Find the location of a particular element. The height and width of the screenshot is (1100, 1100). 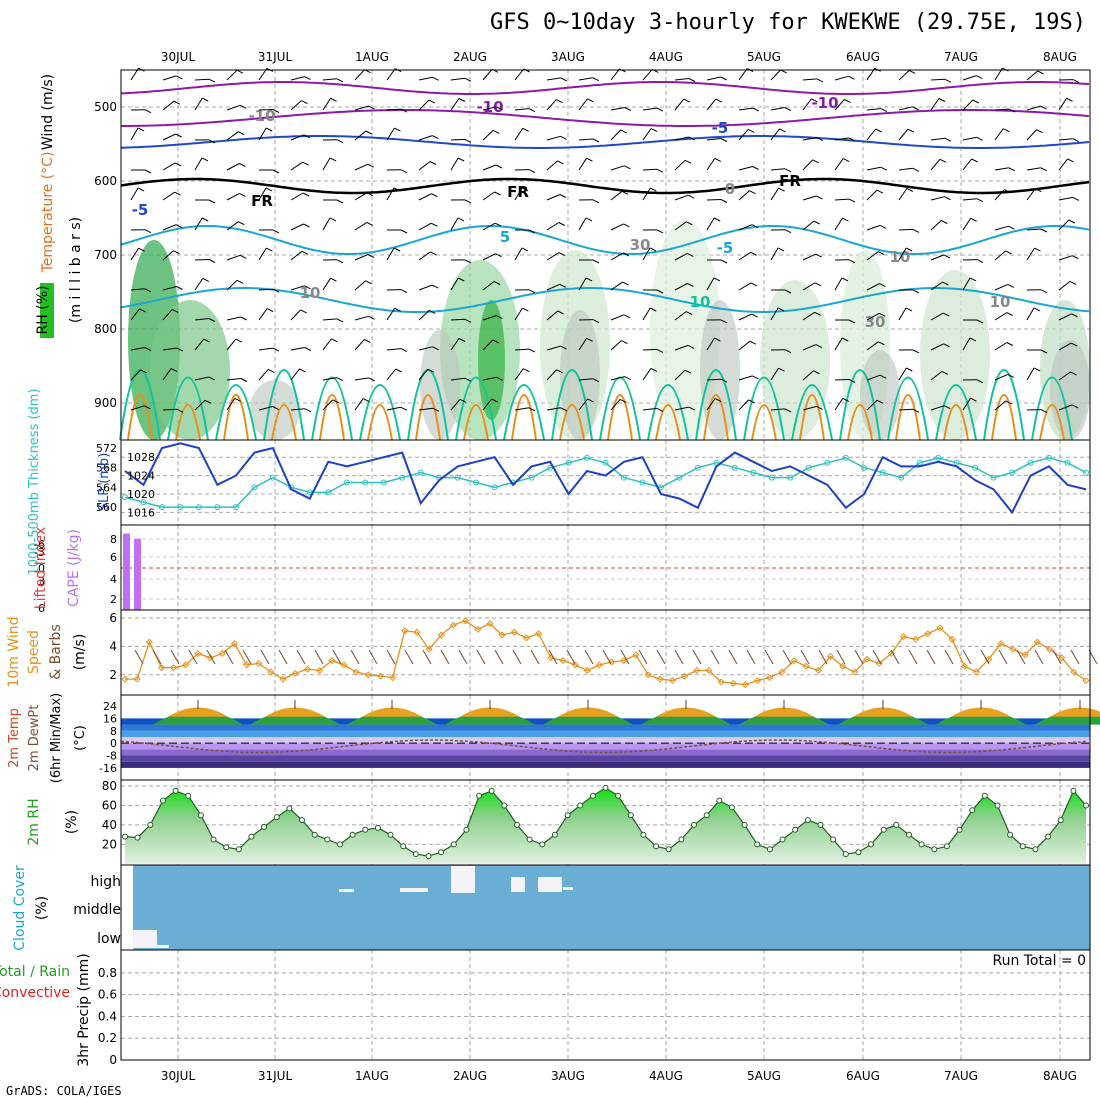

rh-tick: 60 is located at coordinates (109, 805).